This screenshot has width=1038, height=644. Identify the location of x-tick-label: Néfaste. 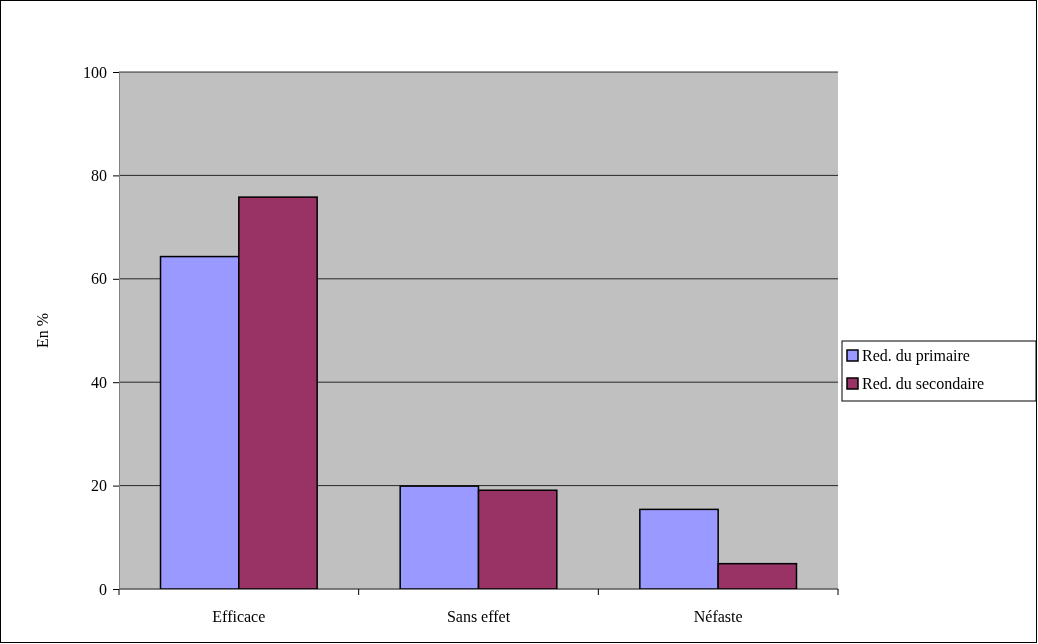
(718, 617).